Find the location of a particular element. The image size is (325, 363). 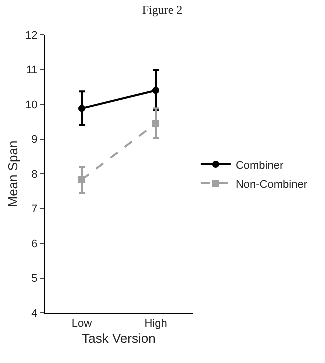

y-tick-label: 4 is located at coordinates (35, 314).